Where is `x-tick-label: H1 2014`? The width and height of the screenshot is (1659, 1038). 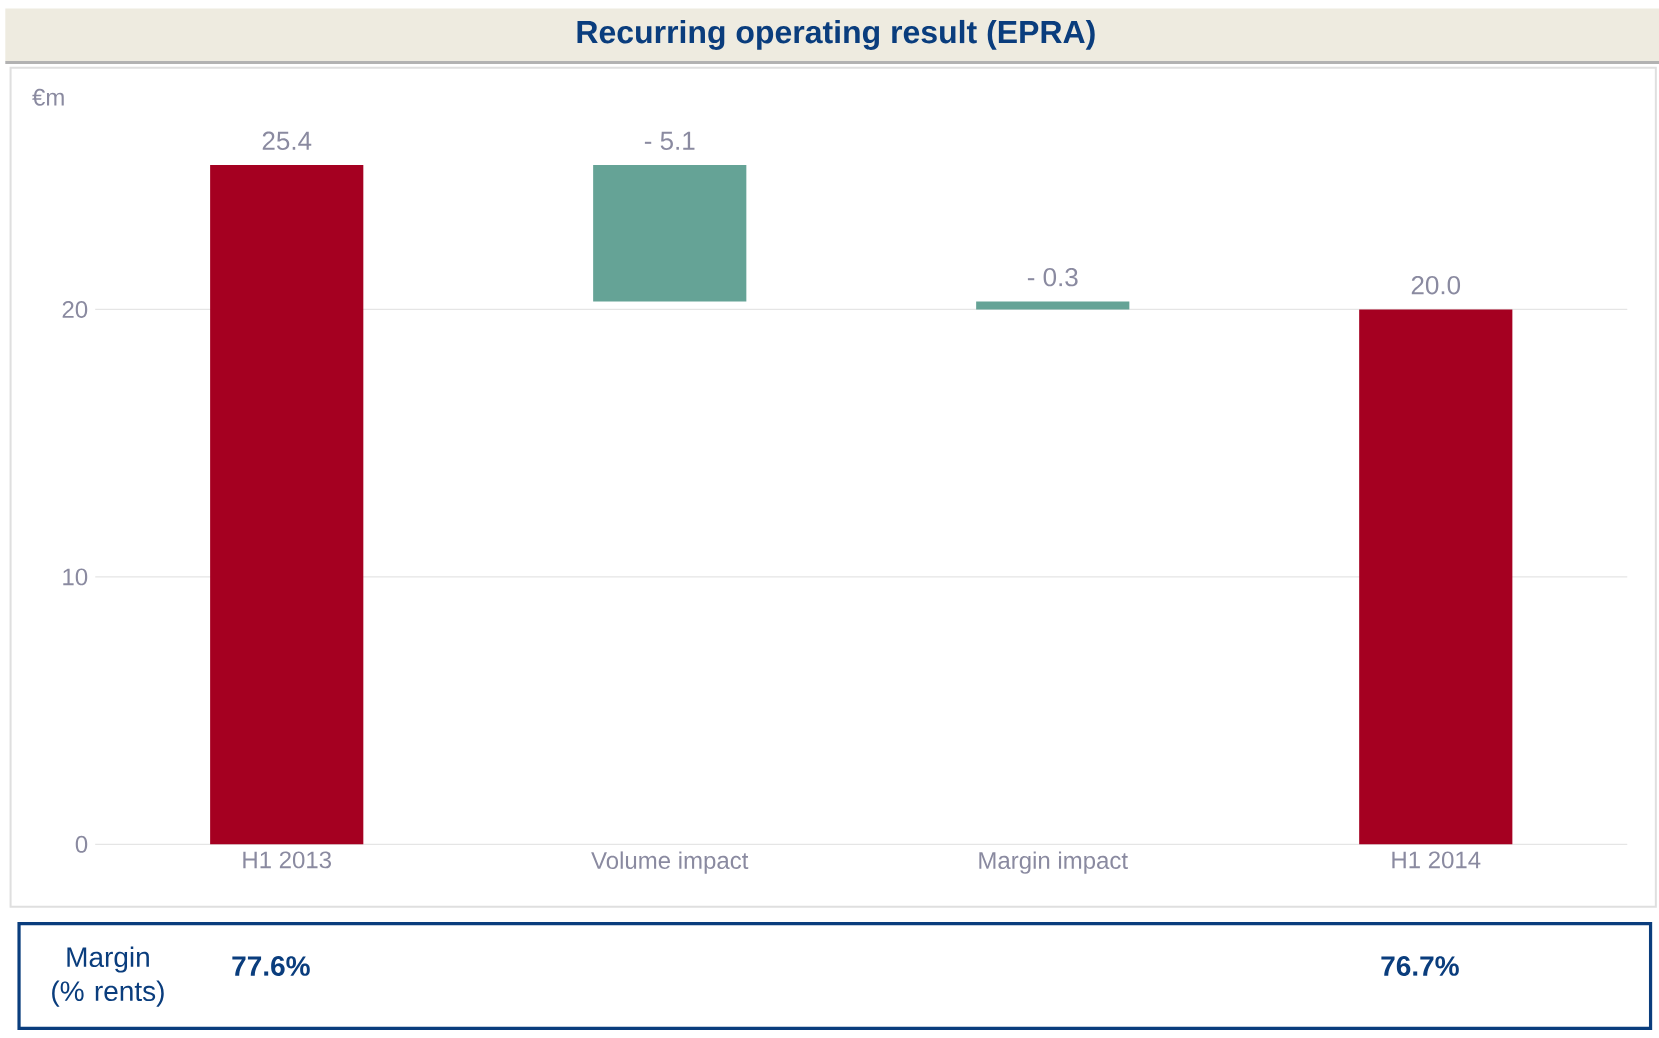
x-tick-label: H1 2014 is located at coordinates (1436, 860).